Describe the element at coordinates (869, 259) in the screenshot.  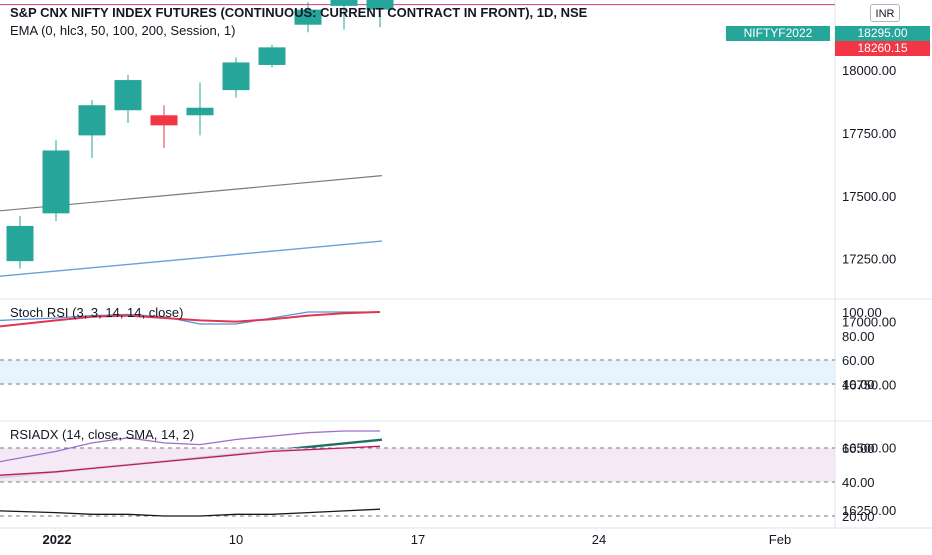
I see `price-tick-label: 17250.00` at that location.